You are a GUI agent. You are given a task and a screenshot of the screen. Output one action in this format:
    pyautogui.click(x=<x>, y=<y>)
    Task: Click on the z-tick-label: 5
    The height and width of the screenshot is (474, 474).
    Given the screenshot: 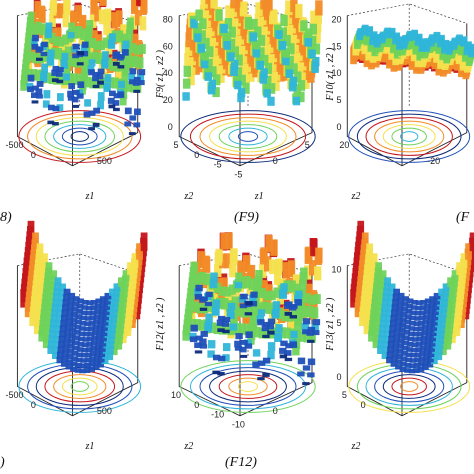 What is the action you would take?
    pyautogui.click(x=339, y=100)
    